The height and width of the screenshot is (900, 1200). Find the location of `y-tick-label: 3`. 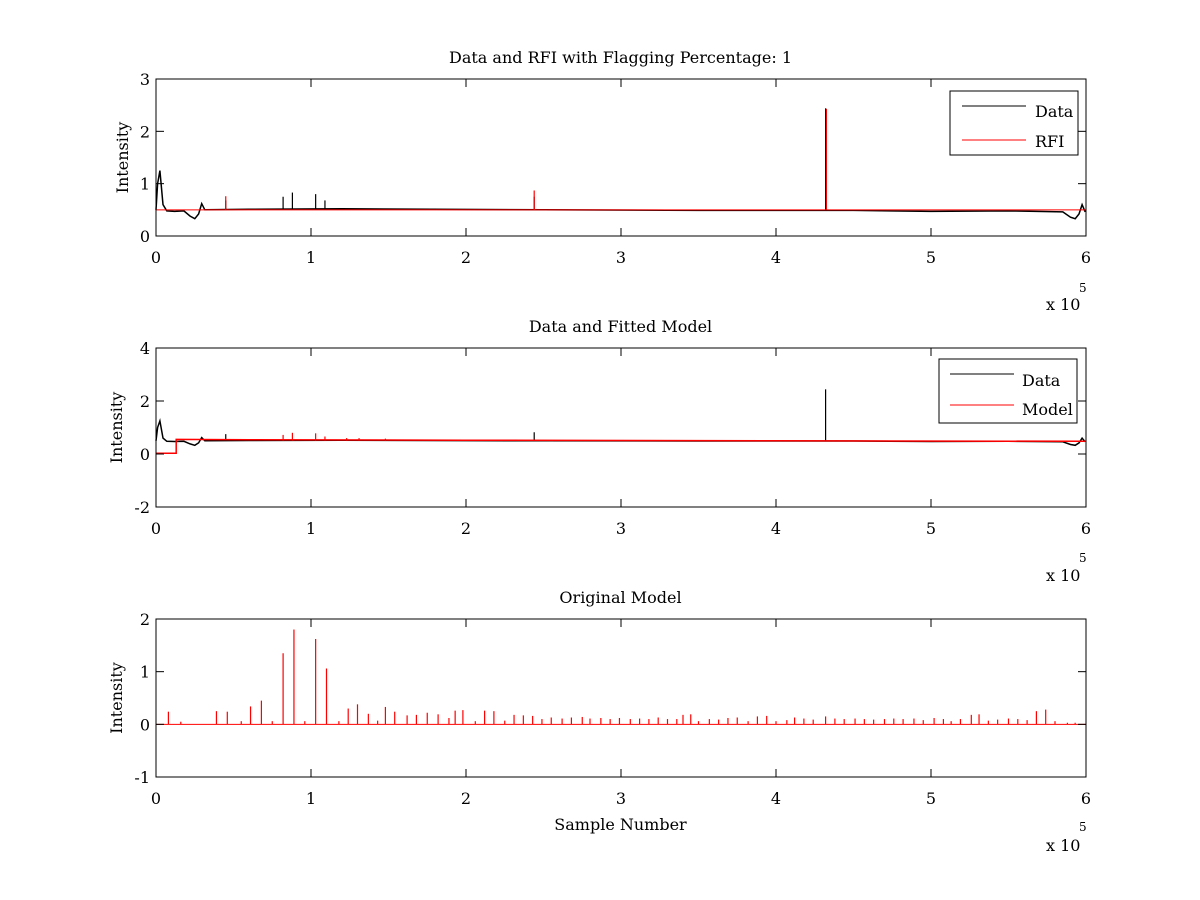

y-tick-label: 3 is located at coordinates (145, 79).